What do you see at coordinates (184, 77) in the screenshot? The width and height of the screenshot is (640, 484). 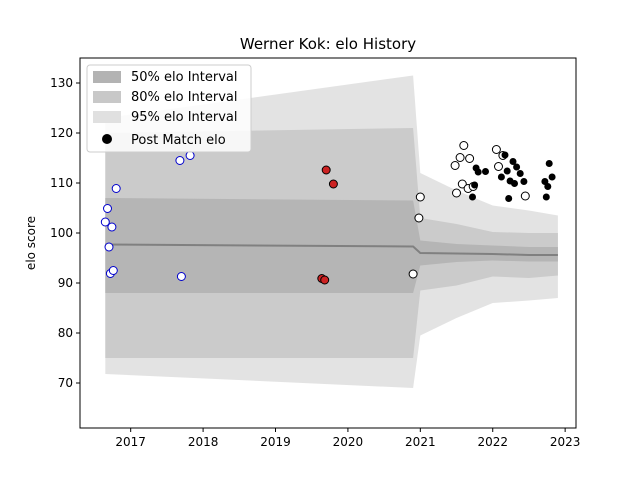 I see `legend-label-50: 50% elo Interval` at bounding box center [184, 77].